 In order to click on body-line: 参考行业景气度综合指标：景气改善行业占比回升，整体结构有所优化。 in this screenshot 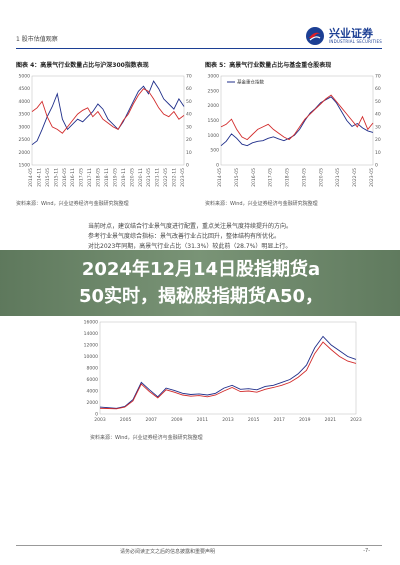, I will do `click(184, 236)`.